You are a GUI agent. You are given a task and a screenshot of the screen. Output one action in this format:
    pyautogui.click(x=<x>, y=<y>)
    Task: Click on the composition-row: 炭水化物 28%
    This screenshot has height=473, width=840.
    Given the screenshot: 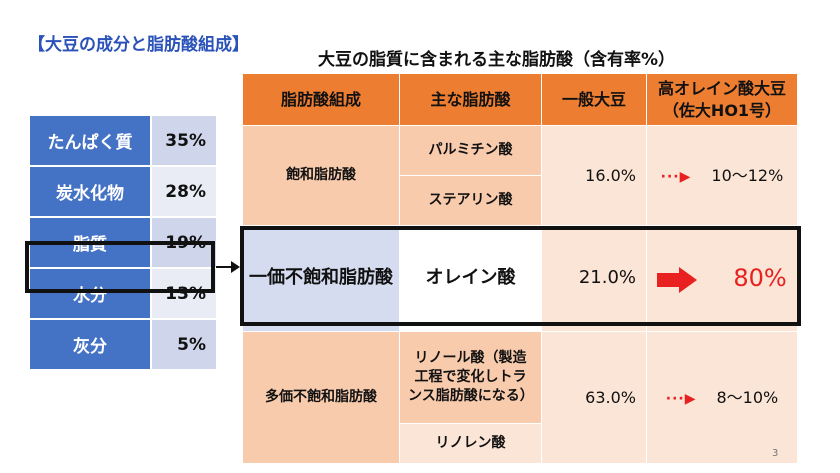 What is the action you would take?
    pyautogui.click(x=123, y=191)
    